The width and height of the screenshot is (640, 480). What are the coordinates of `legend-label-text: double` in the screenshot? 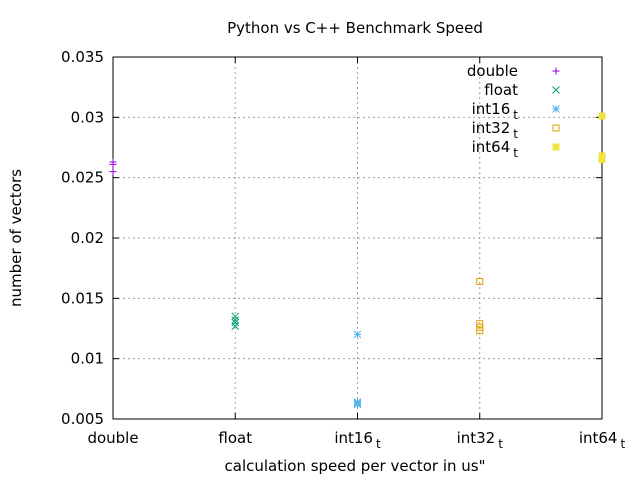 It's located at (492, 71).